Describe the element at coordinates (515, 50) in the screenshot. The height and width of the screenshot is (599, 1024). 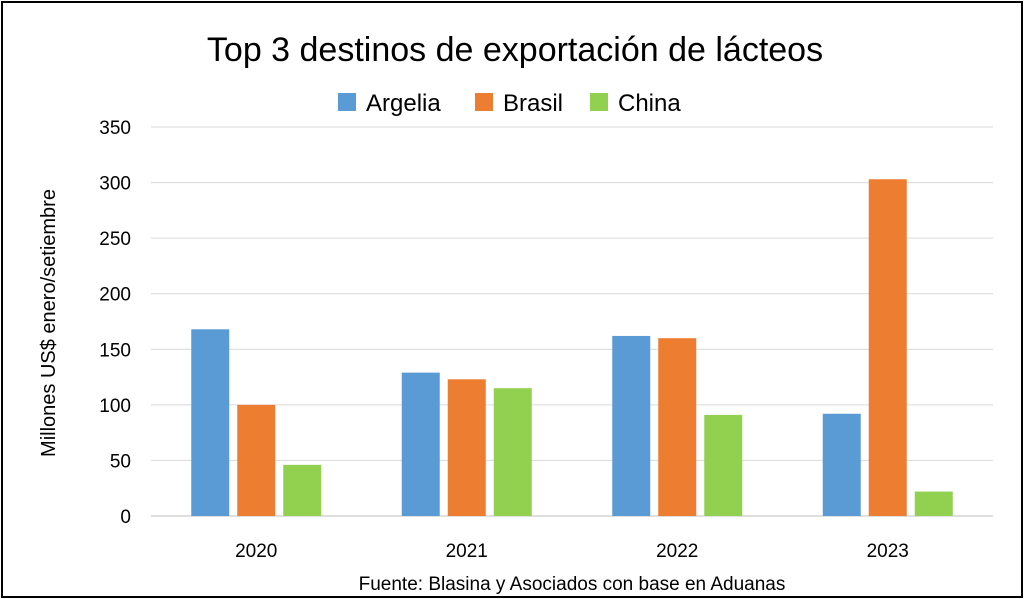
I see `chart-title: Top 3 destinos de exportación de lácteos` at that location.